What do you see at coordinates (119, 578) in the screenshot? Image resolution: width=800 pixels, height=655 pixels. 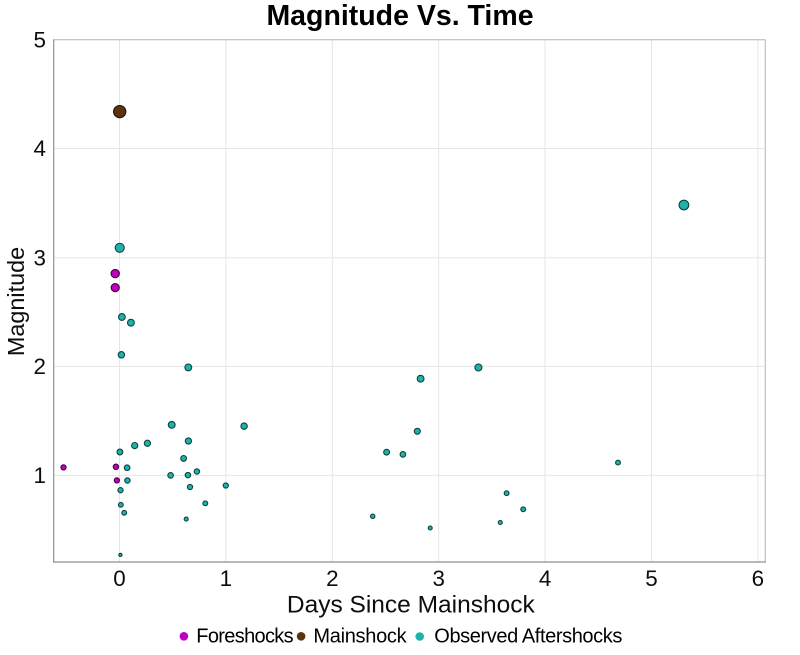 I see `svg-text: 0` at bounding box center [119, 578].